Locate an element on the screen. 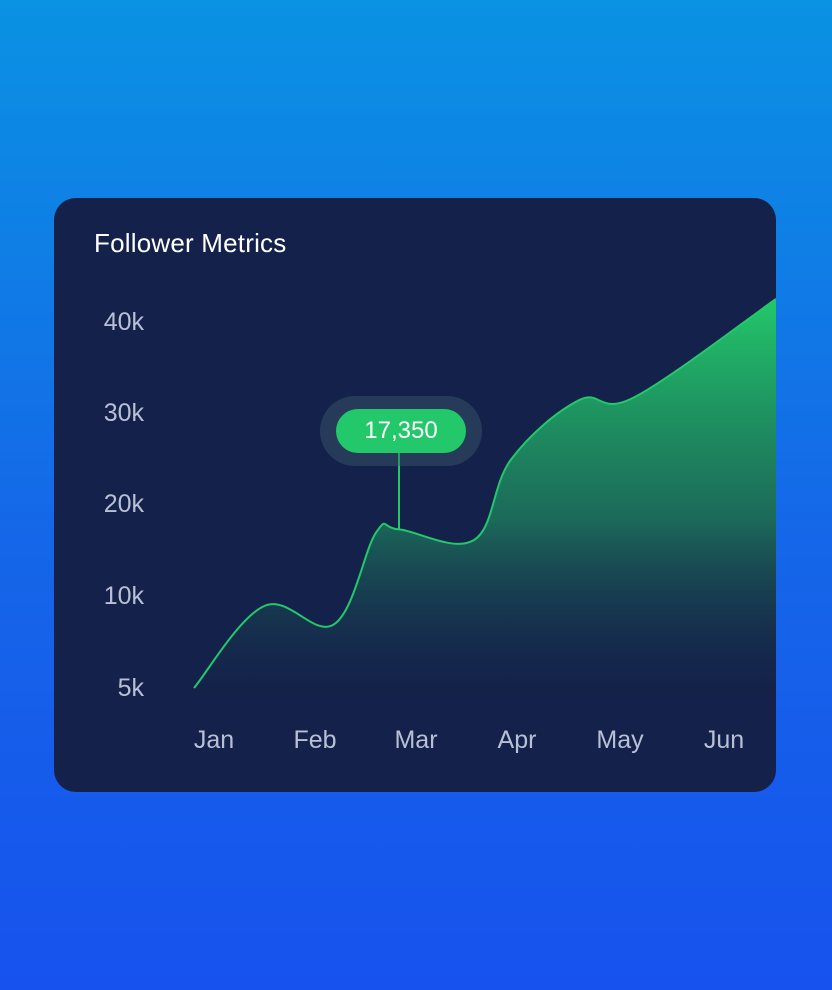 The width and height of the screenshot is (832, 990). x-tick-jun: Jun is located at coordinates (724, 740).